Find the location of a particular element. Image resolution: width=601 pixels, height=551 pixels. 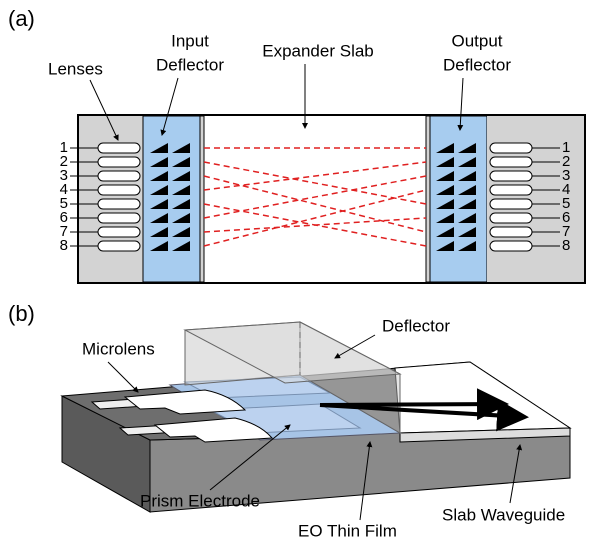

output-deflector-region is located at coordinates (458, 199).